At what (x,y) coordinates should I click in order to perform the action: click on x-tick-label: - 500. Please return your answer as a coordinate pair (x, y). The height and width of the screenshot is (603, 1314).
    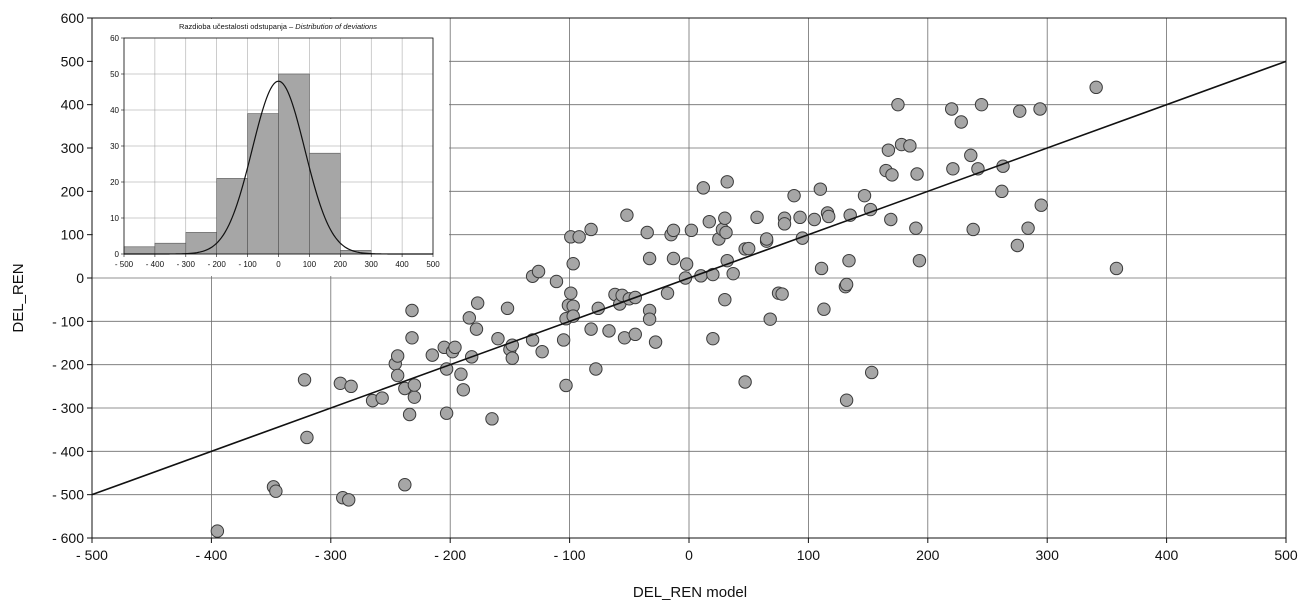
    Looking at the image, I should click on (92, 555).